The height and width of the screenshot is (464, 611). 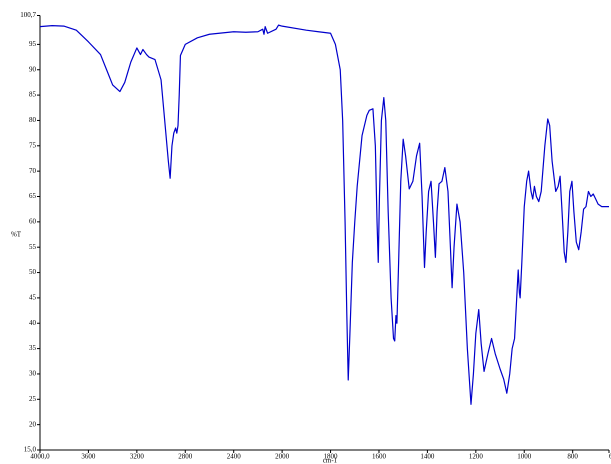 What do you see at coordinates (330, 460) in the screenshot?
I see `x-axis-label: cm-1` at bounding box center [330, 460].